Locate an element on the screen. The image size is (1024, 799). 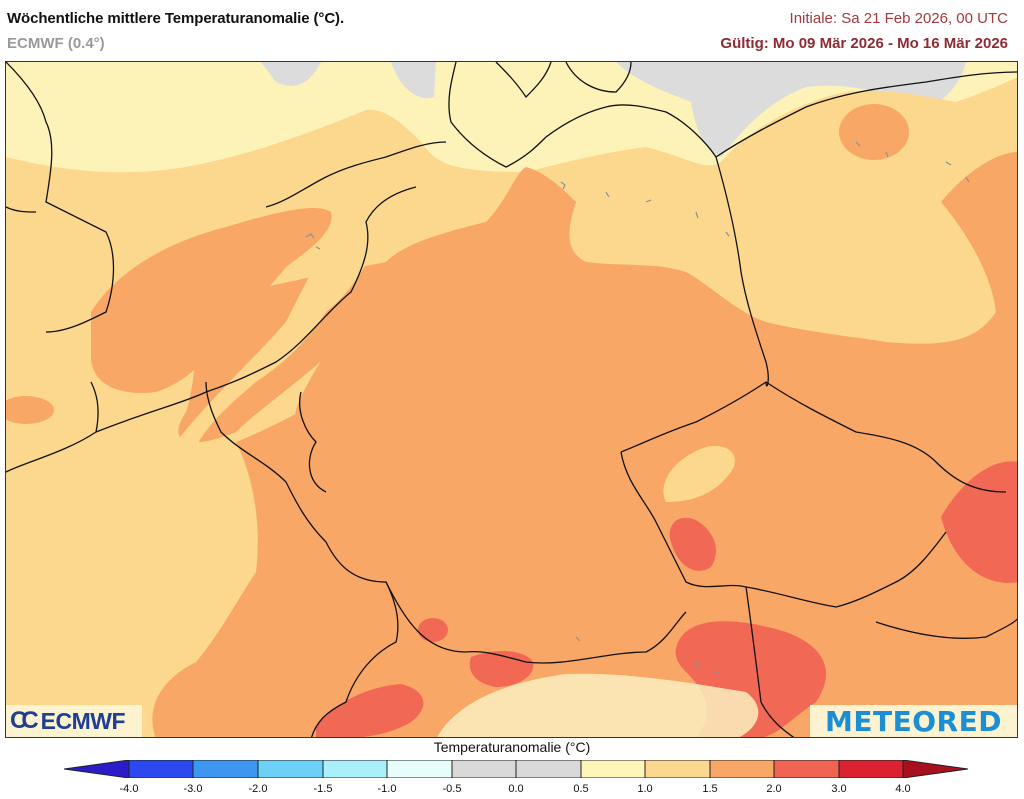
meteored-logo-text: METEORED is located at coordinates (913, 721).